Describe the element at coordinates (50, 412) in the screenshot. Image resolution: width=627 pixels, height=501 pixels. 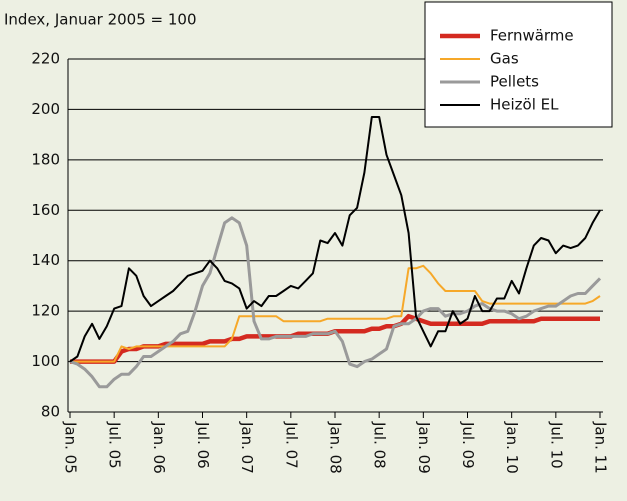
I see `y-tick-label: 80` at that location.